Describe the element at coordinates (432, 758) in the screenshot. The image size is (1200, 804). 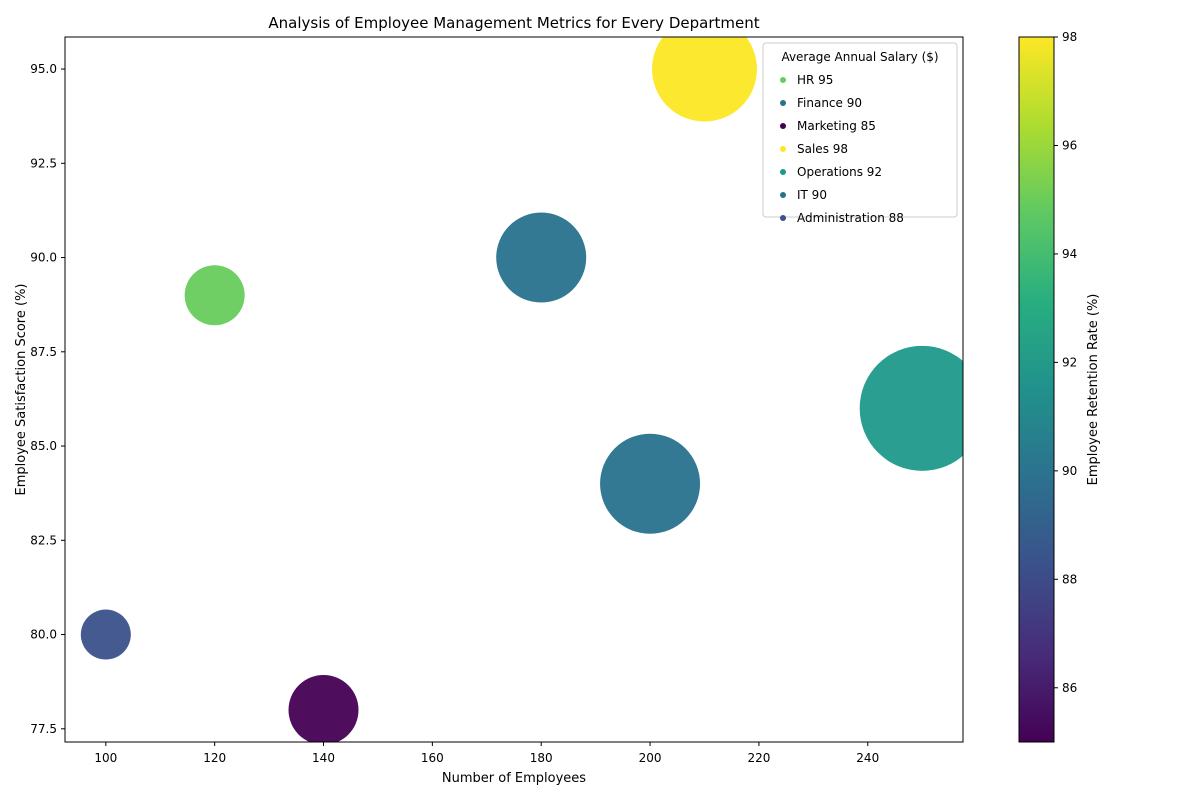
I see `x-tick-label: 160` at that location.